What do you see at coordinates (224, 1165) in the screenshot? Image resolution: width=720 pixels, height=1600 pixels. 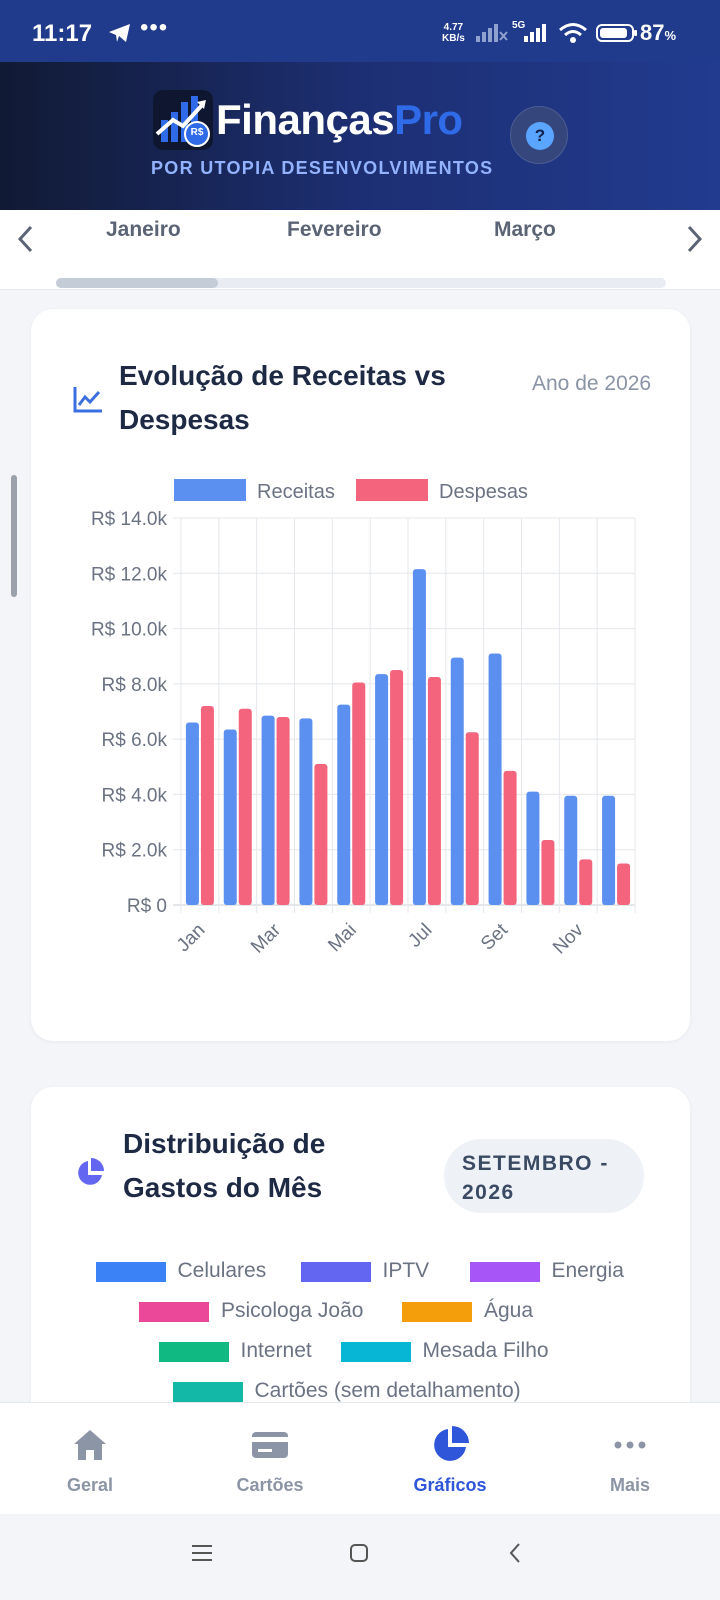 I see `distribution-title: Distribuição de Gastos do Mês` at bounding box center [224, 1165].